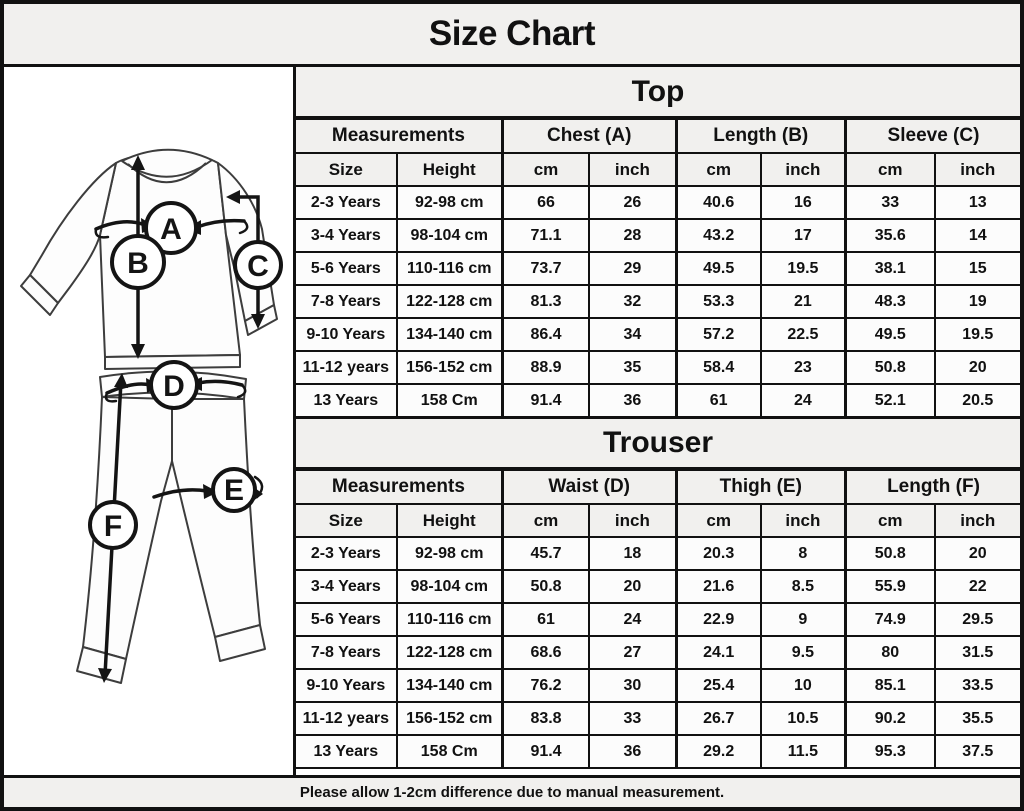 The image size is (1024, 811). Describe the element at coordinates (545, 235) in the screenshot. I see `value-cell: 71.1` at that location.